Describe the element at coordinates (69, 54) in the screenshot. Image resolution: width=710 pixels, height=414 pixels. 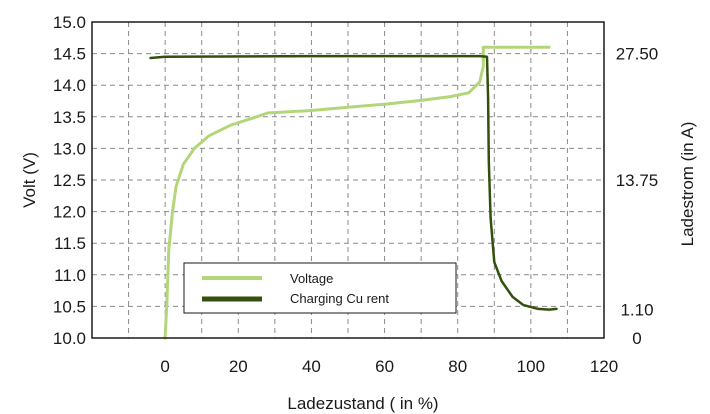
I see `y-tick-label: 14.5` at that location.